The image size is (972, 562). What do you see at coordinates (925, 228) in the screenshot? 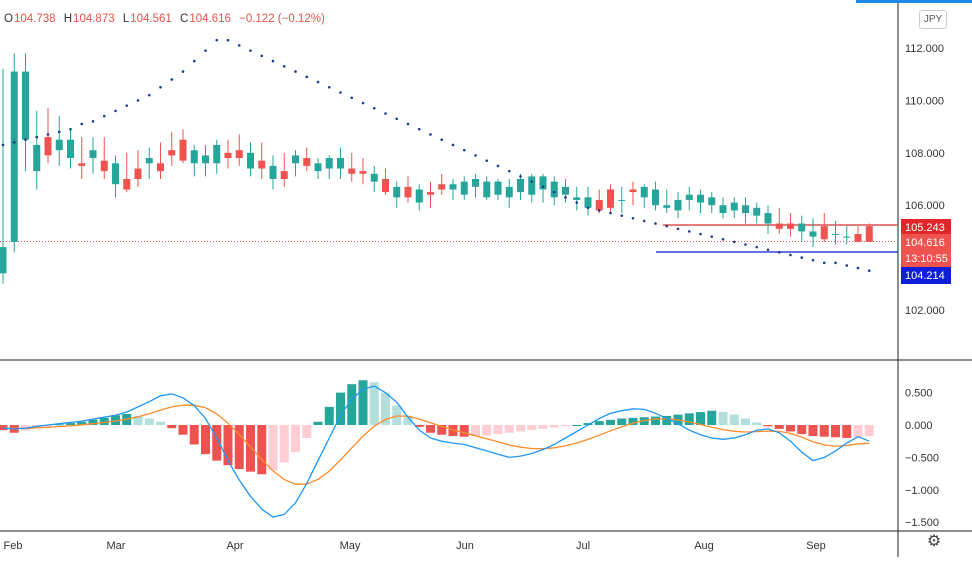
I see `resistance-price-label: 105.243` at bounding box center [925, 228].